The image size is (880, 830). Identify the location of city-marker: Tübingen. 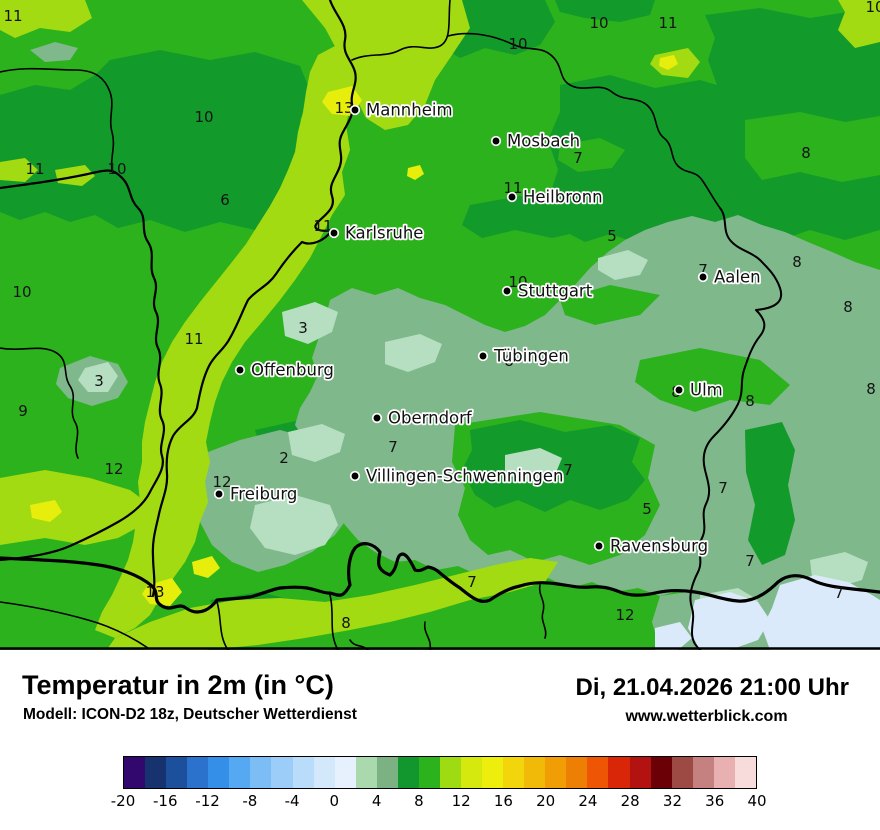
(524, 356).